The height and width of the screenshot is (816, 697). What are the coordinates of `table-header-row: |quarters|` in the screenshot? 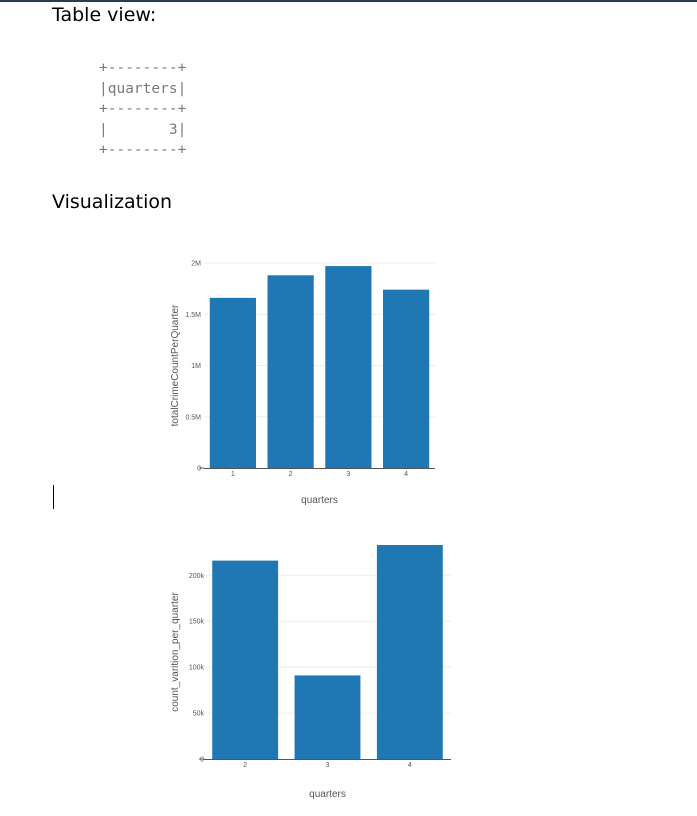 It's located at (143, 88).